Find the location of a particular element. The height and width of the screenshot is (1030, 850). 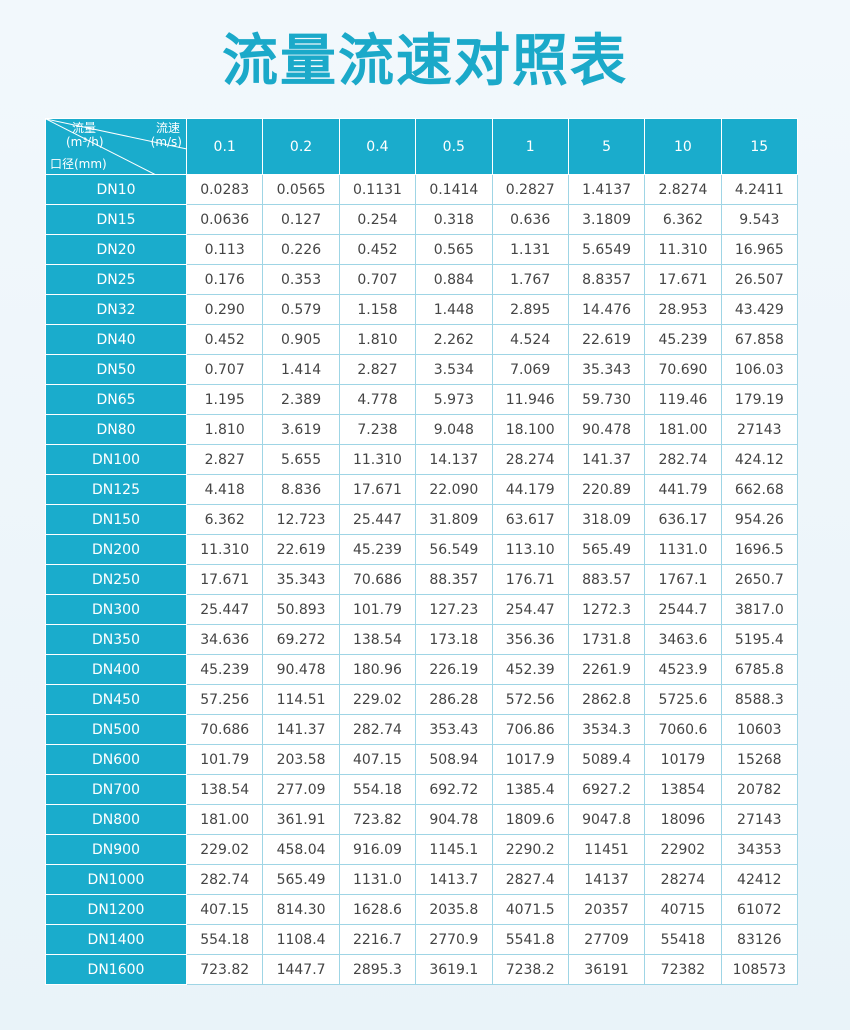

cell: 108573 is located at coordinates (759, 969).